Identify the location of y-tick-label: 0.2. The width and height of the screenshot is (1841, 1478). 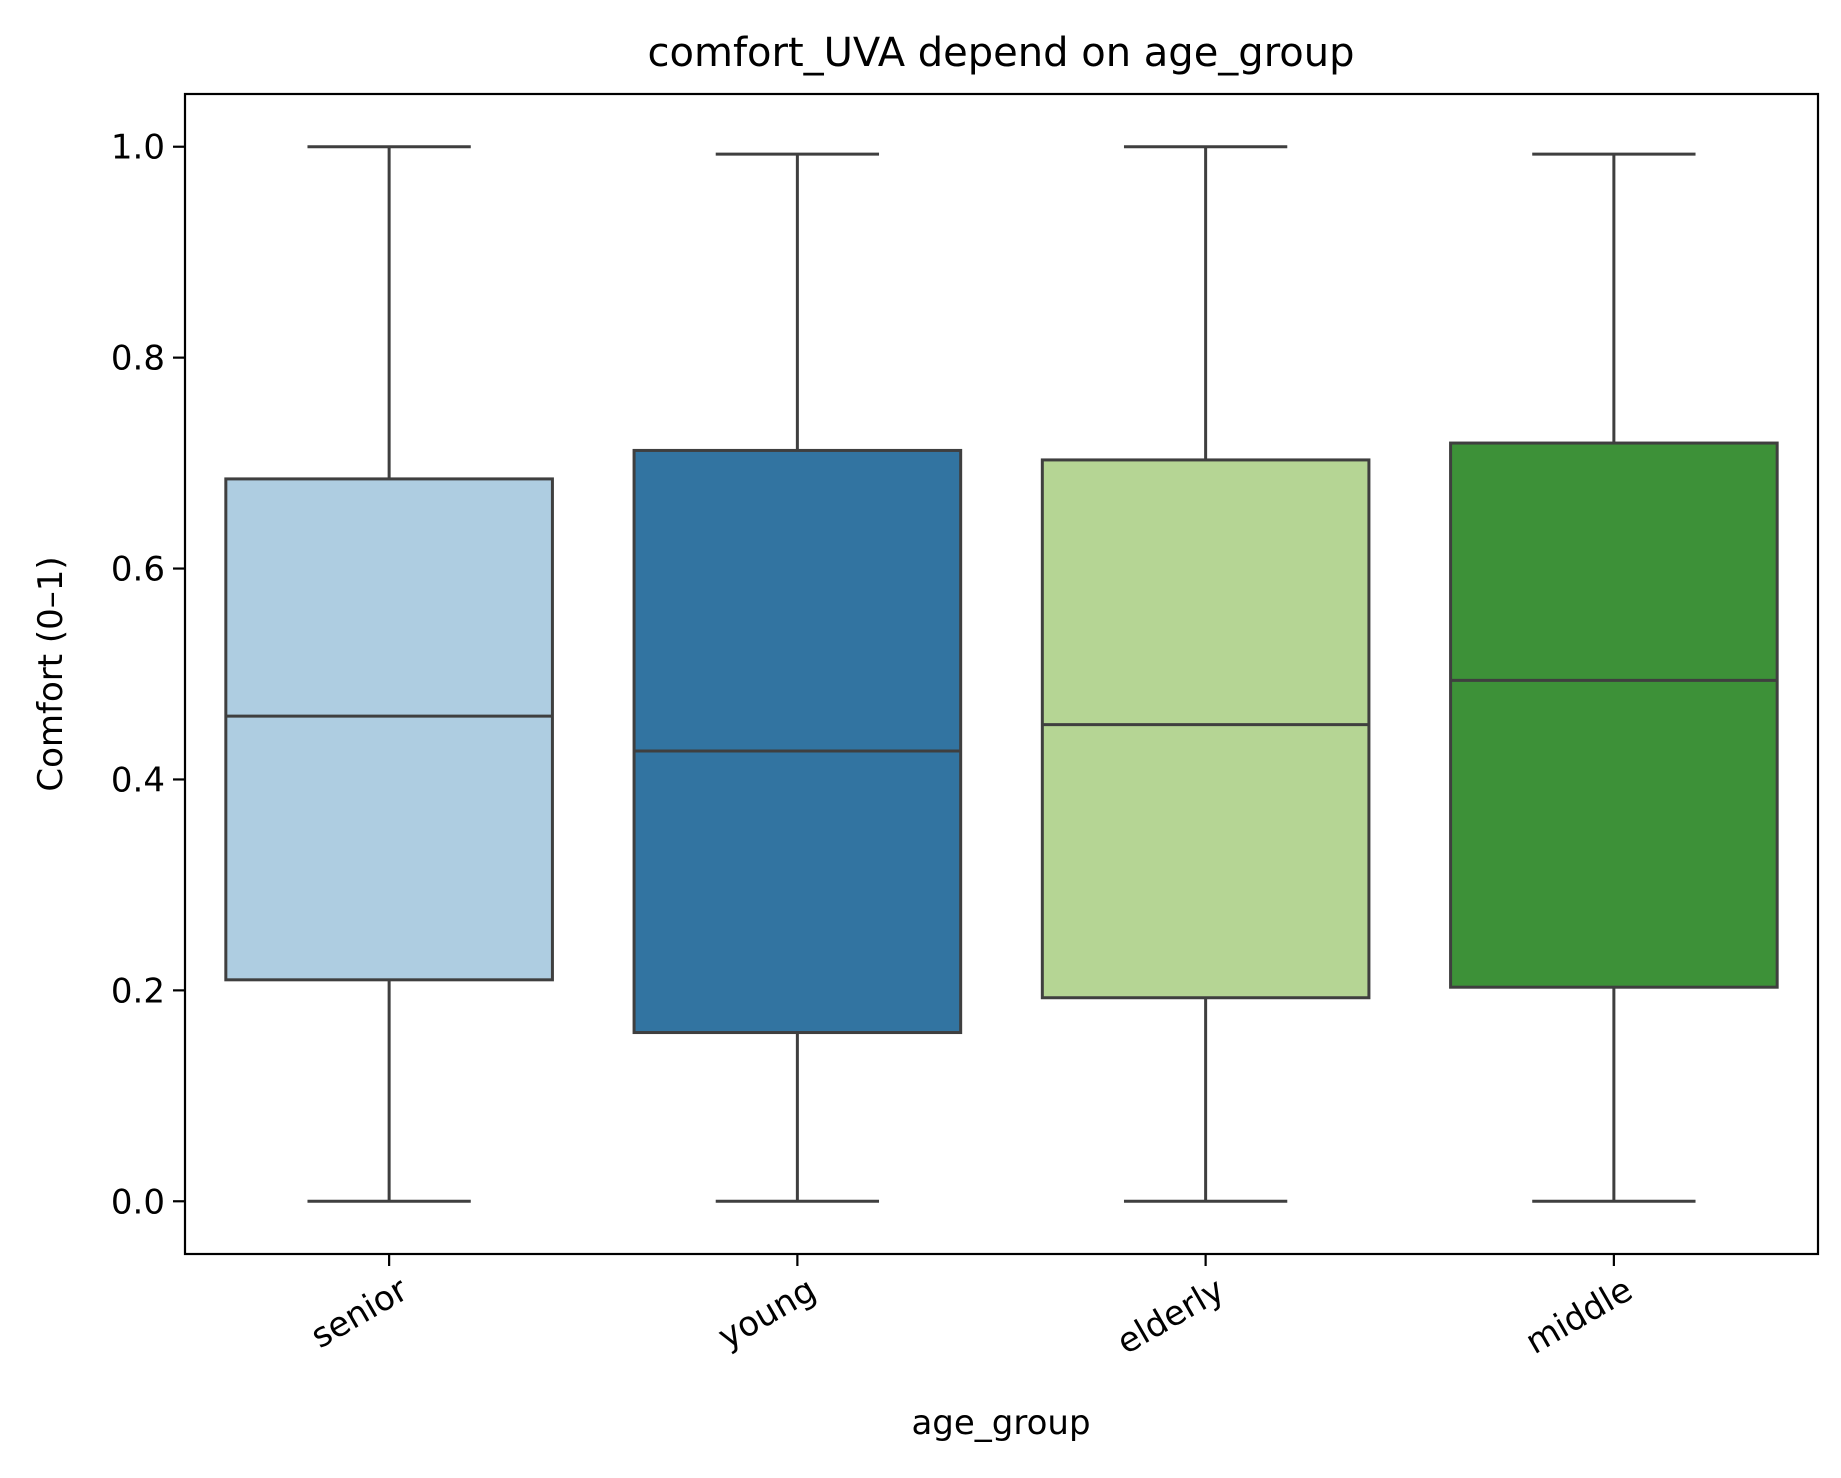
(138, 991).